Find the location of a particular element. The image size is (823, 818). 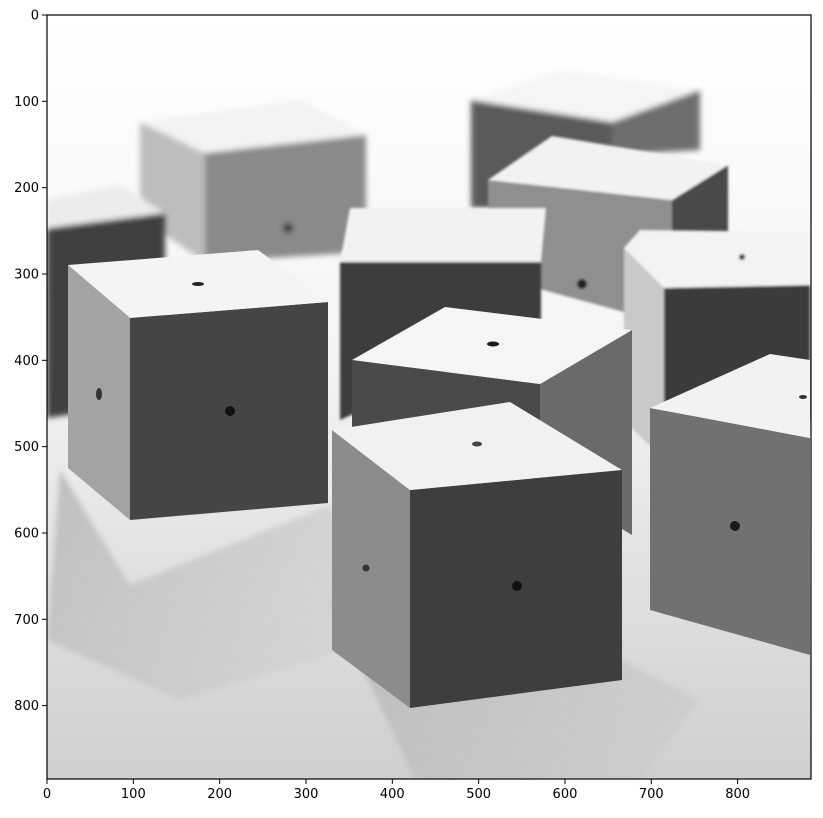

y-tick-label: 300 is located at coordinates (26, 274).